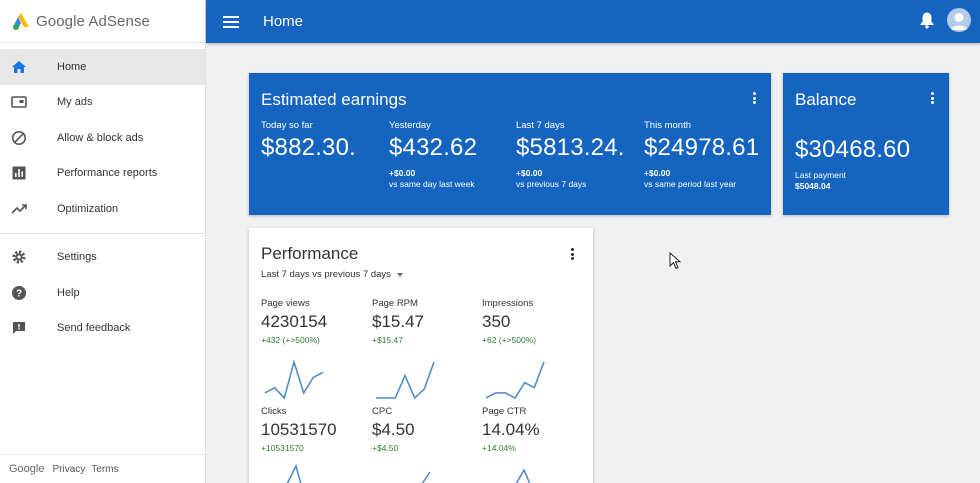  I want to click on sidebar-item-label: Send feedback, so click(94, 328).